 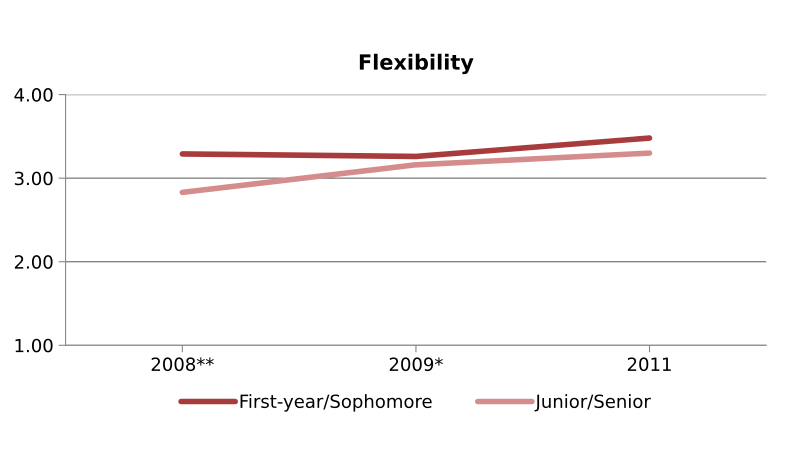 What do you see at coordinates (33, 95) in the screenshot?
I see `y-tick-label: 4.00` at bounding box center [33, 95].